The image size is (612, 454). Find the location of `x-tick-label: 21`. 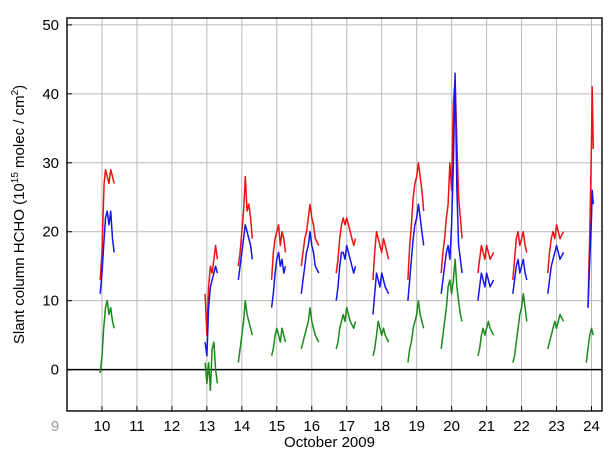

x-tick-label: 21 is located at coordinates (486, 426).